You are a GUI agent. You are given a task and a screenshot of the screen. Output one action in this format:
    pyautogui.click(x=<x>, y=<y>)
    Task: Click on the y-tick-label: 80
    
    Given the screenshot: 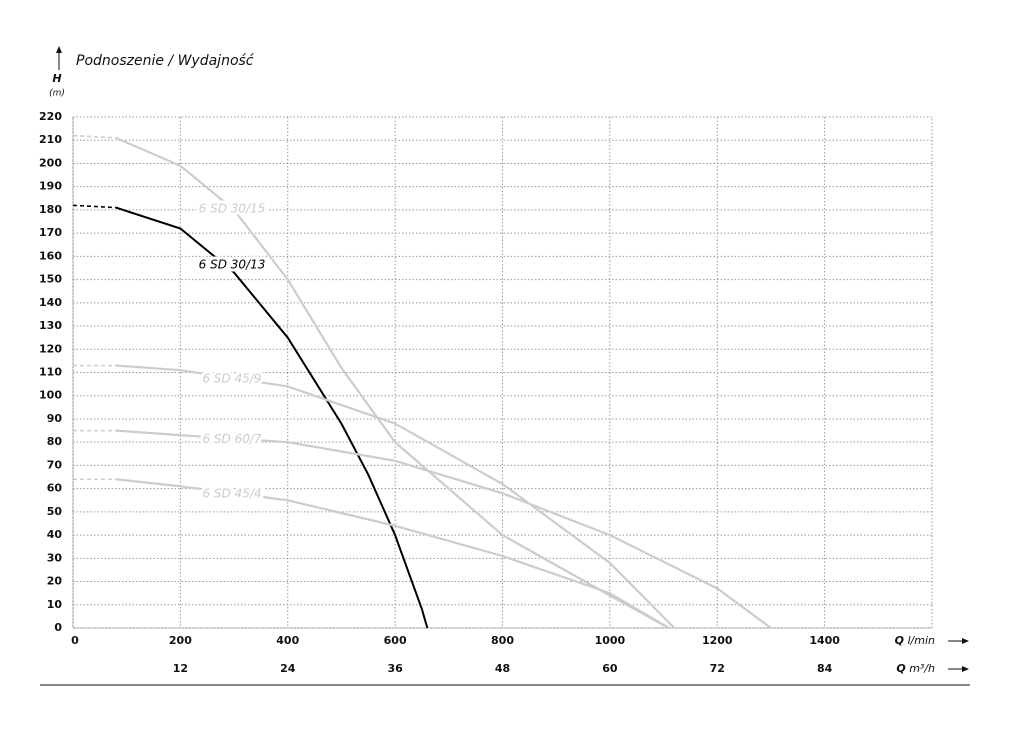 What is the action you would take?
    pyautogui.click(x=55, y=441)
    